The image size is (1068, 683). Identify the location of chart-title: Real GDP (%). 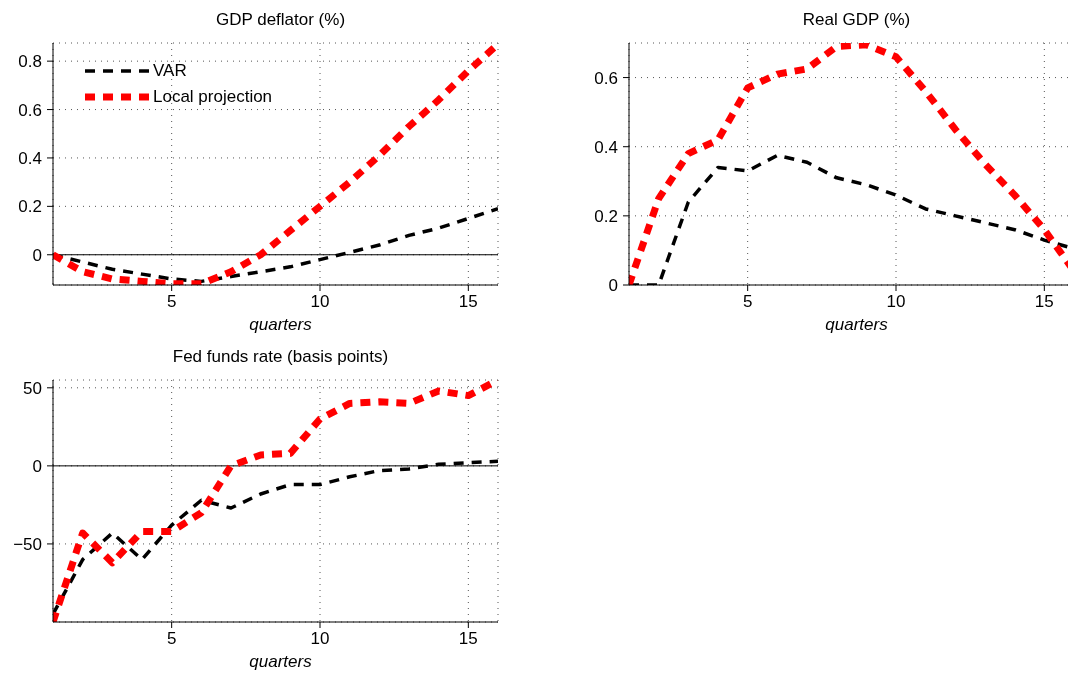
(856, 20).